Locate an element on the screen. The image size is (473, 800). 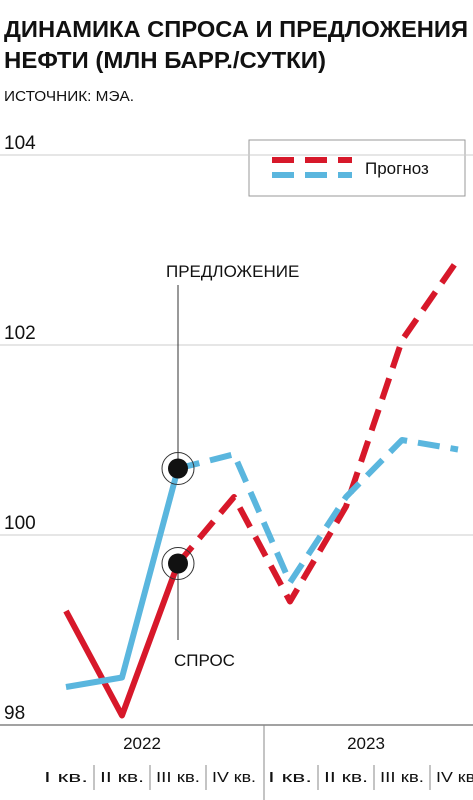
x-group-label: 2023 is located at coordinates (366, 743).